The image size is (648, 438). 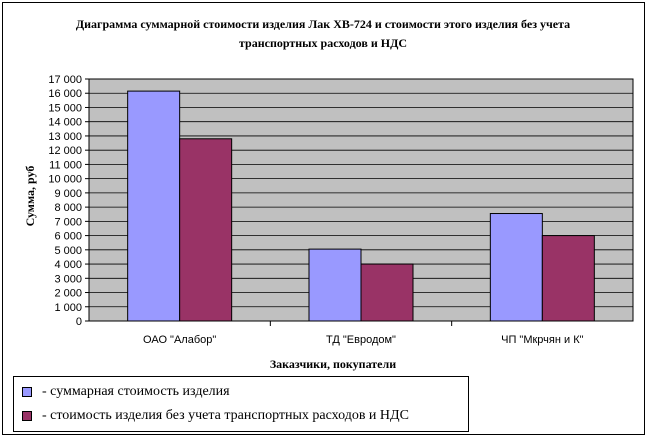 What do you see at coordinates (65, 94) in the screenshot?
I see `y-tick-label: 16 000` at bounding box center [65, 94].